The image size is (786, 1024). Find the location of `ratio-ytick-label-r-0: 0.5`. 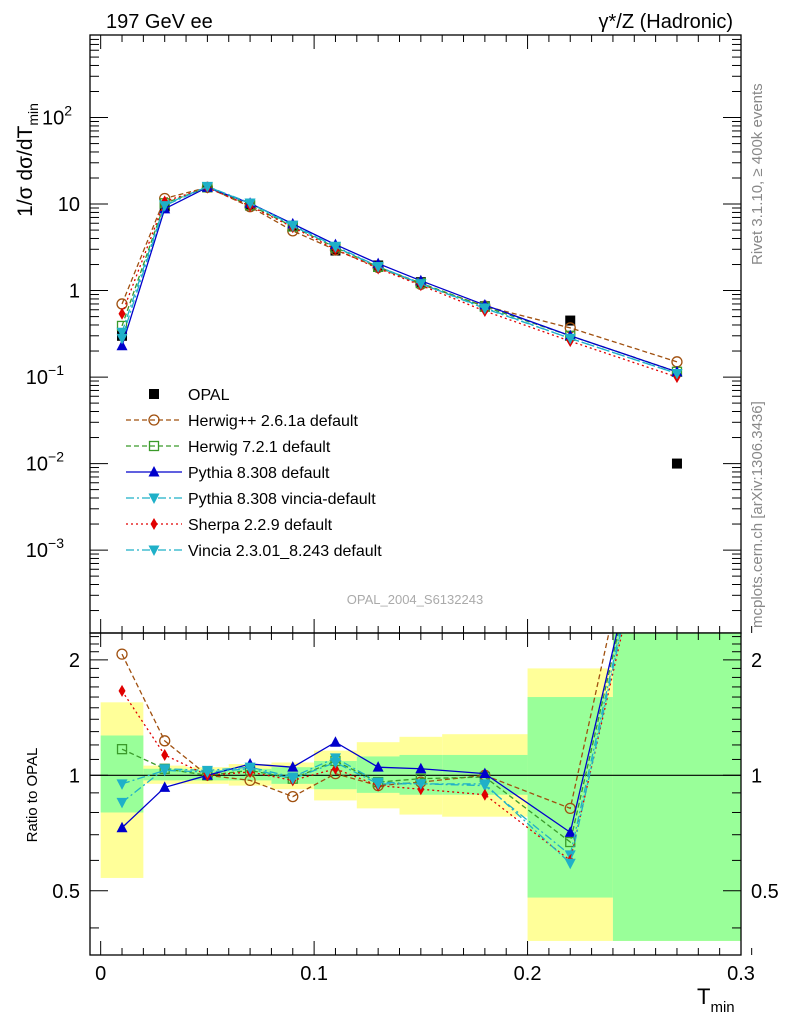

ratio-ytick-label-r-0: 0.5 is located at coordinates (765, 892).